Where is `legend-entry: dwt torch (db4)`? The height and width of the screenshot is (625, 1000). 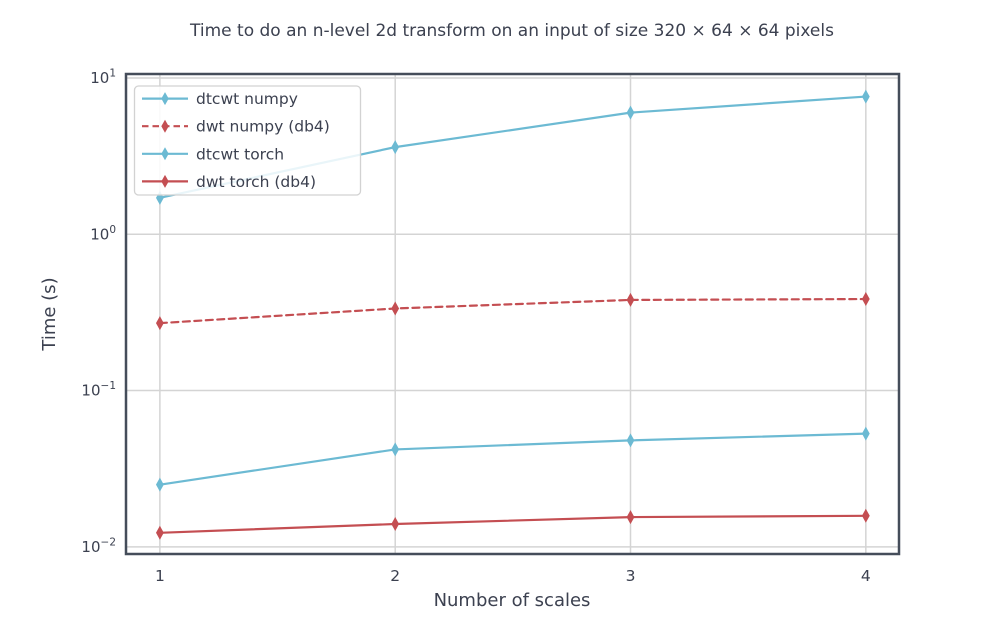 legend-entry: dwt torch (db4) is located at coordinates (229, 182).